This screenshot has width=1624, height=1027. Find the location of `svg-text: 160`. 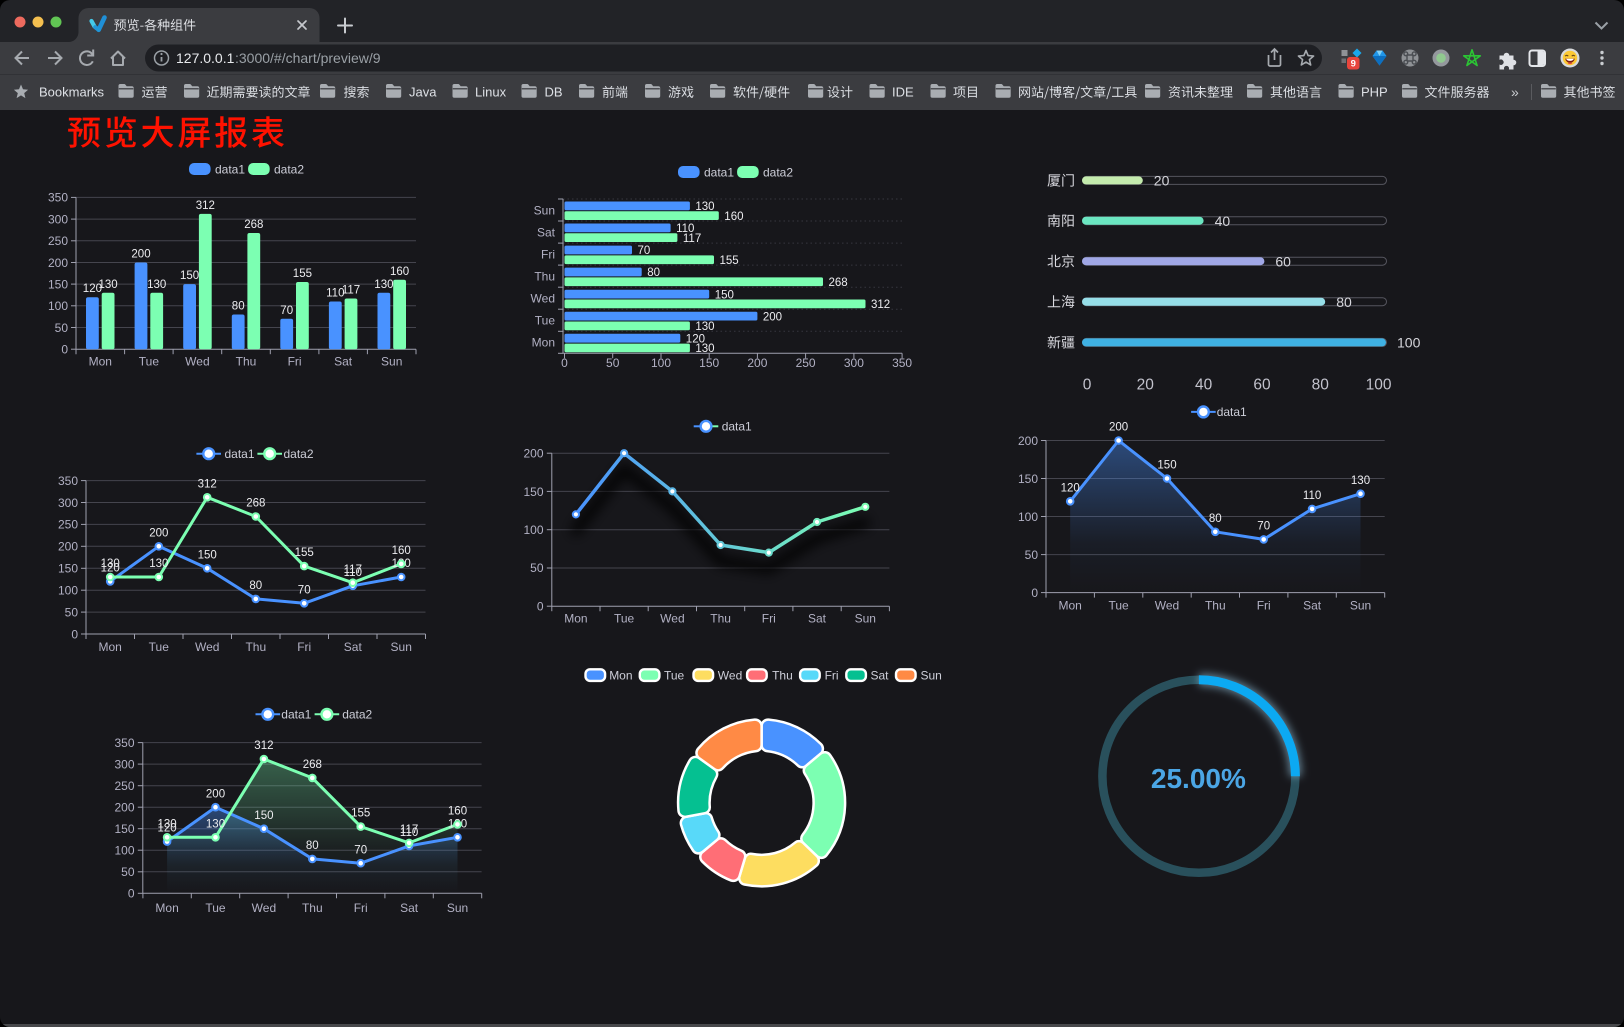

svg-text: 160 is located at coordinates (399, 272).